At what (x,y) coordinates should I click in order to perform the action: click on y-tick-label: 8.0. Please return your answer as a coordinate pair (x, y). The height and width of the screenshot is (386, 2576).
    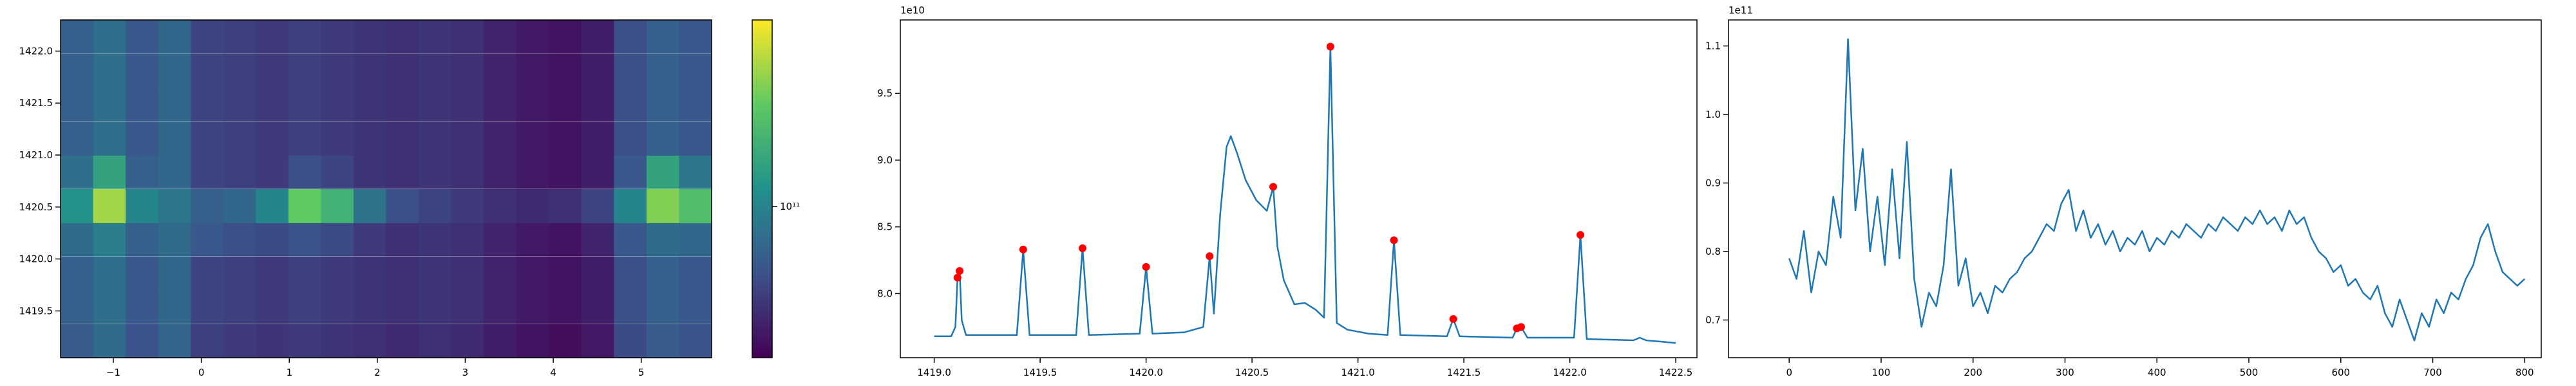
    Looking at the image, I should click on (885, 293).